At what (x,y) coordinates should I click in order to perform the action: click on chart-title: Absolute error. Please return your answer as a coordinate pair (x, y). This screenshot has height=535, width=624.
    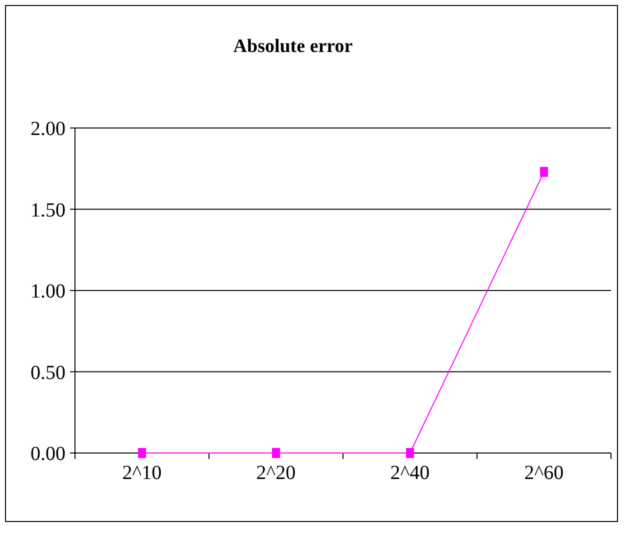
    Looking at the image, I should click on (293, 46).